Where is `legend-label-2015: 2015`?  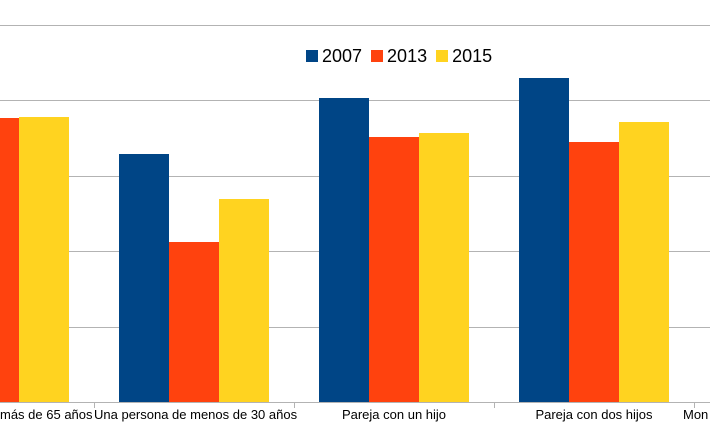 legend-label-2015: 2015 is located at coordinates (472, 56).